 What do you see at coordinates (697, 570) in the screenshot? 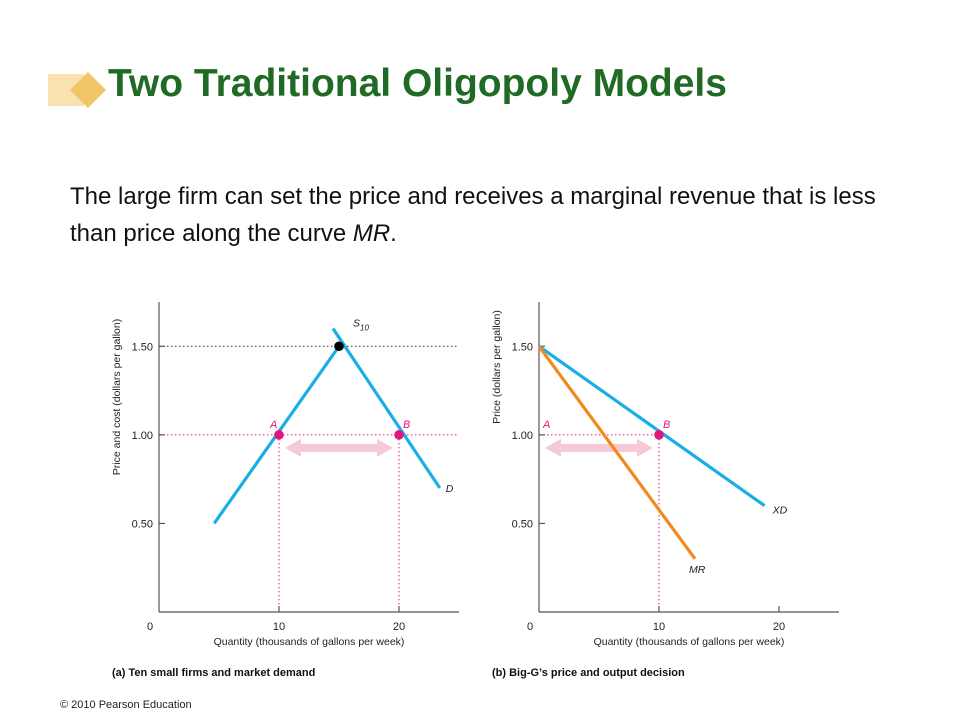
I see `panel-b-label-mr: MR` at bounding box center [697, 570].